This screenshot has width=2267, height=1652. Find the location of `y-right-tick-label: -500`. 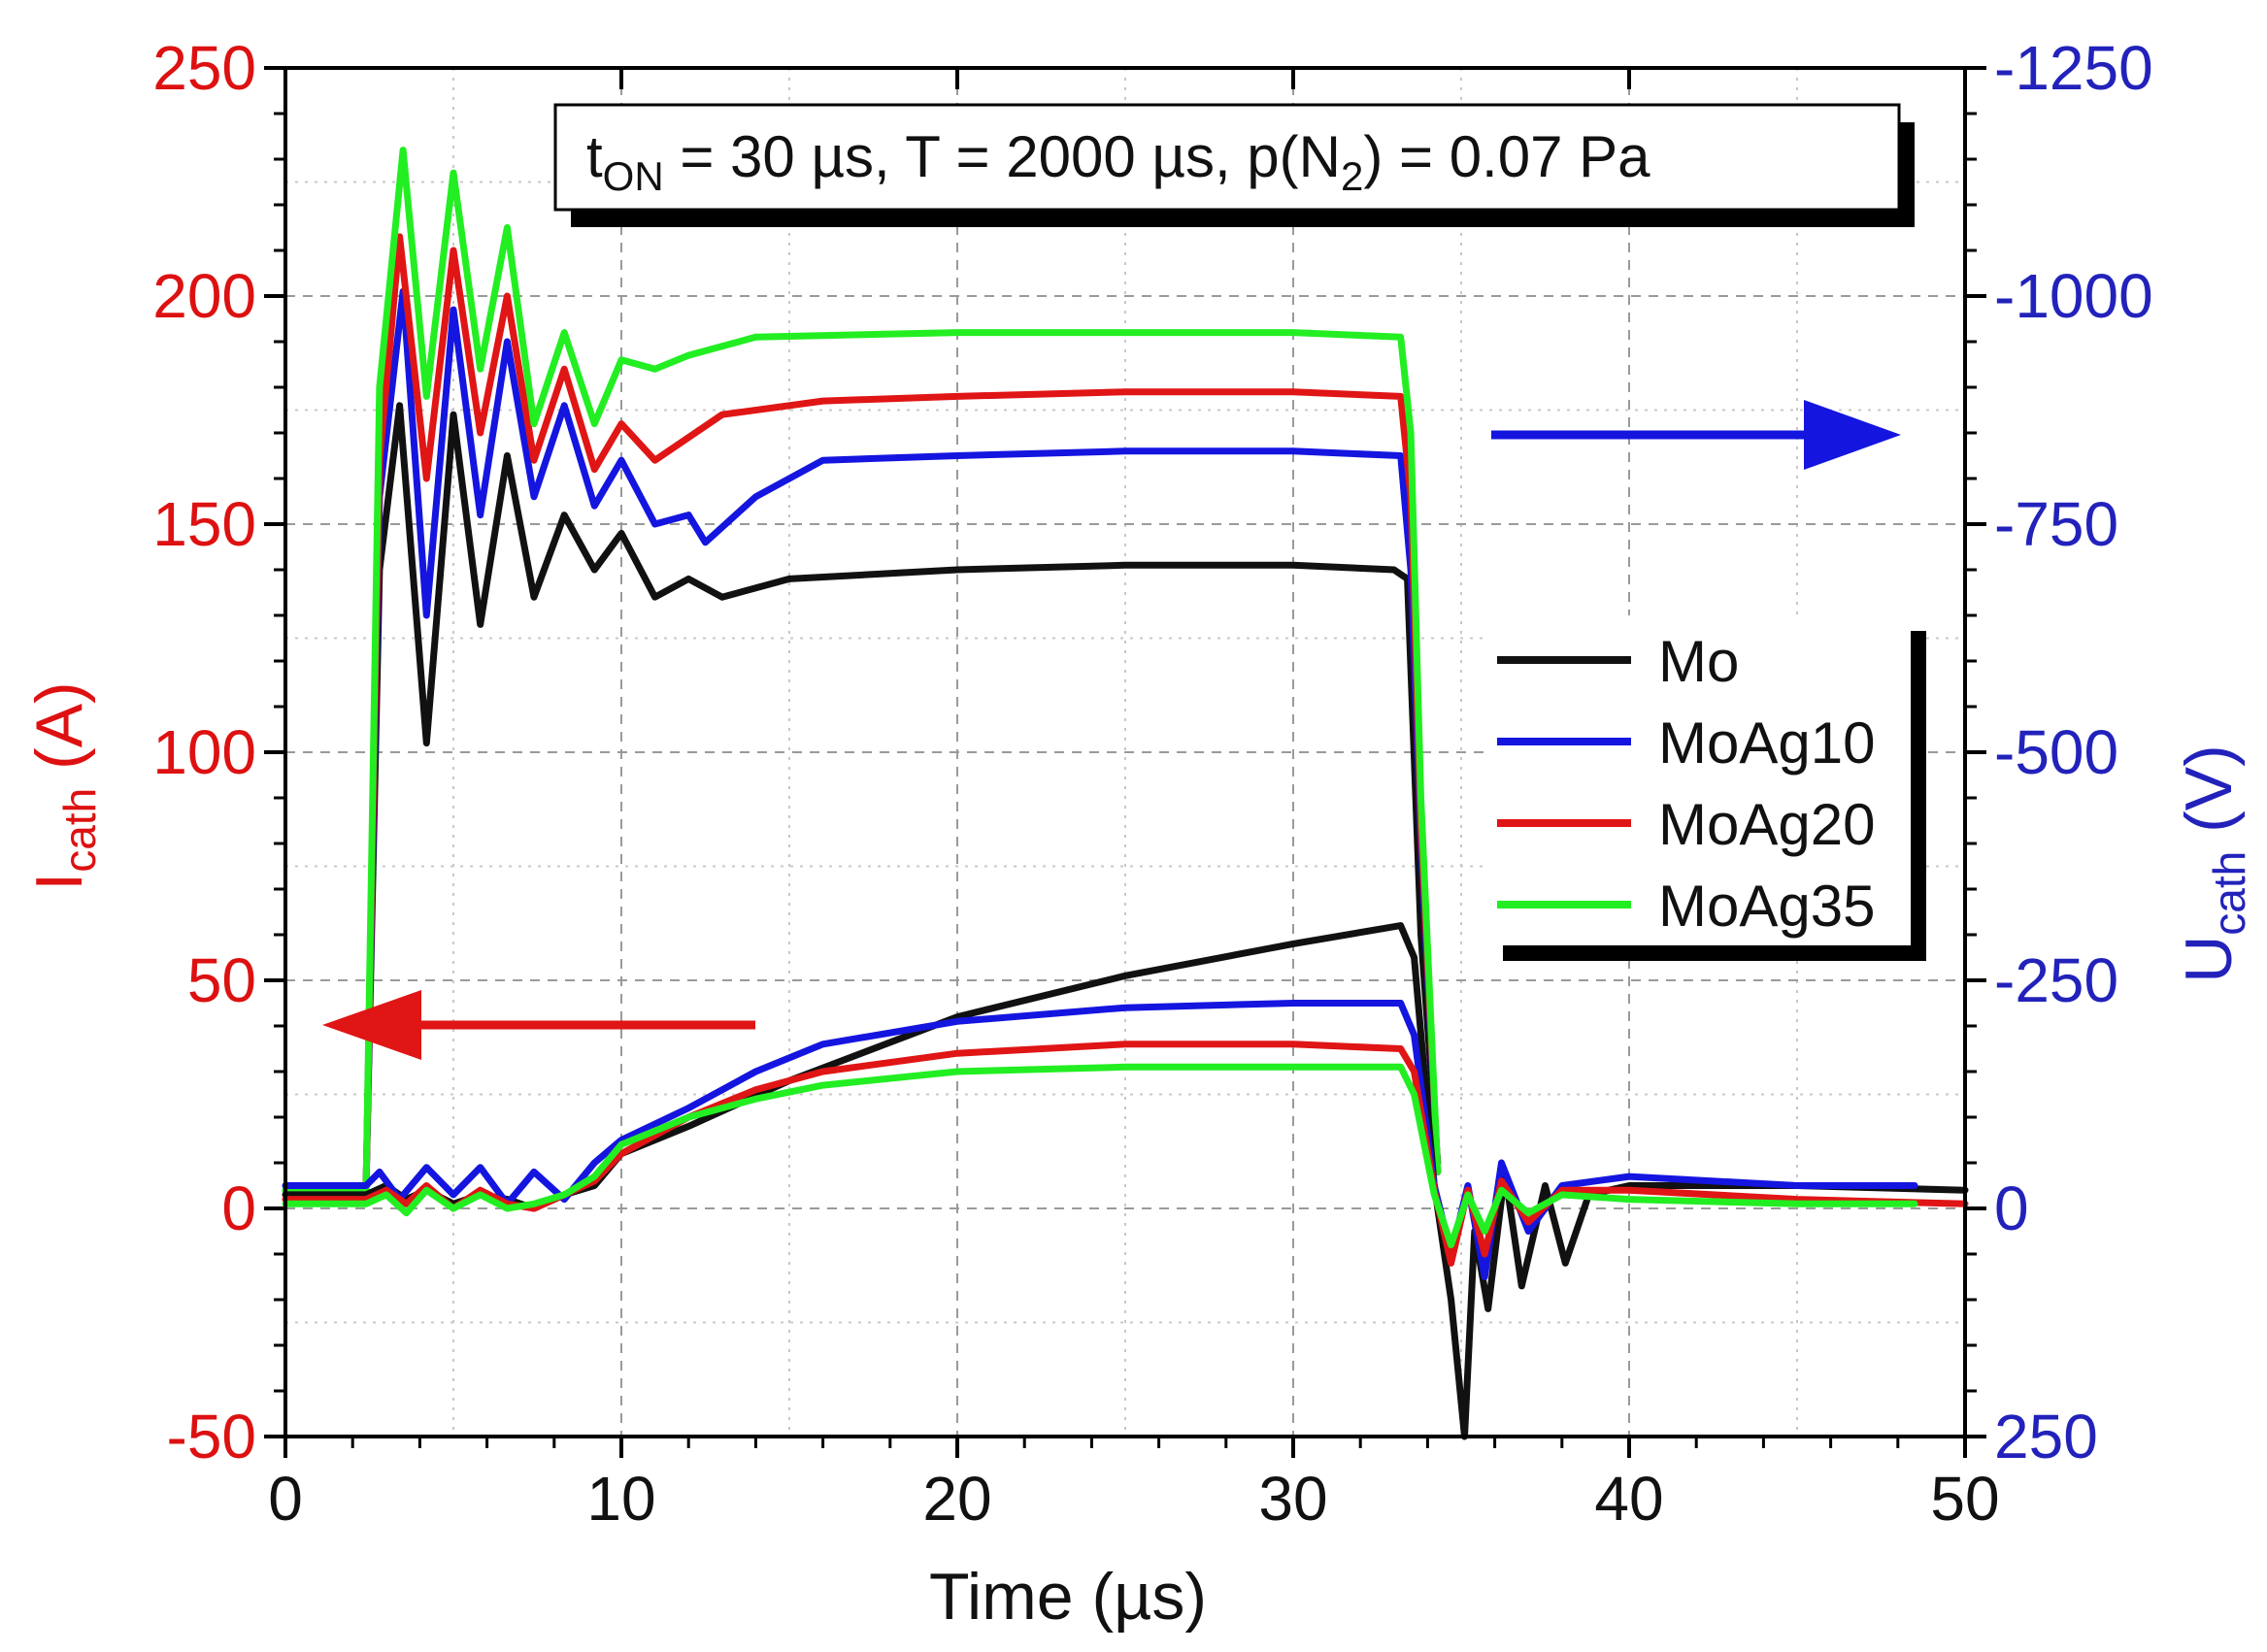

y-right-tick-label: -500 is located at coordinates (2056, 752).